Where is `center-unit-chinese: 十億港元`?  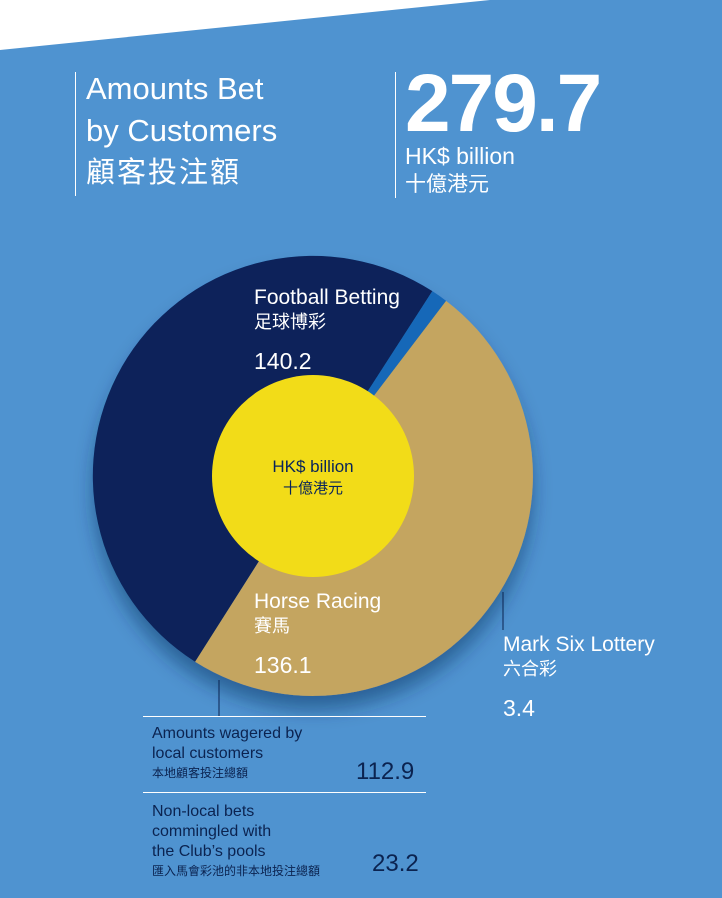 center-unit-chinese: 十億港元 is located at coordinates (312, 488).